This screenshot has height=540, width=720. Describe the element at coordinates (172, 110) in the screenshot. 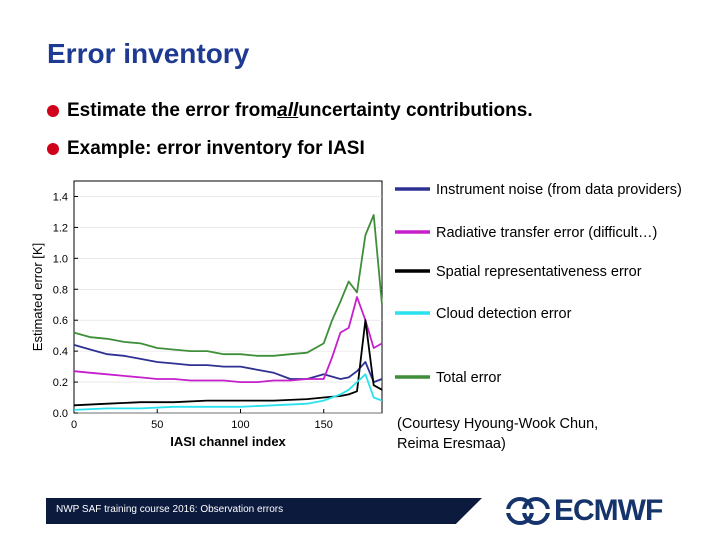

I see `bullet-text-before: Estimate the error from` at that location.